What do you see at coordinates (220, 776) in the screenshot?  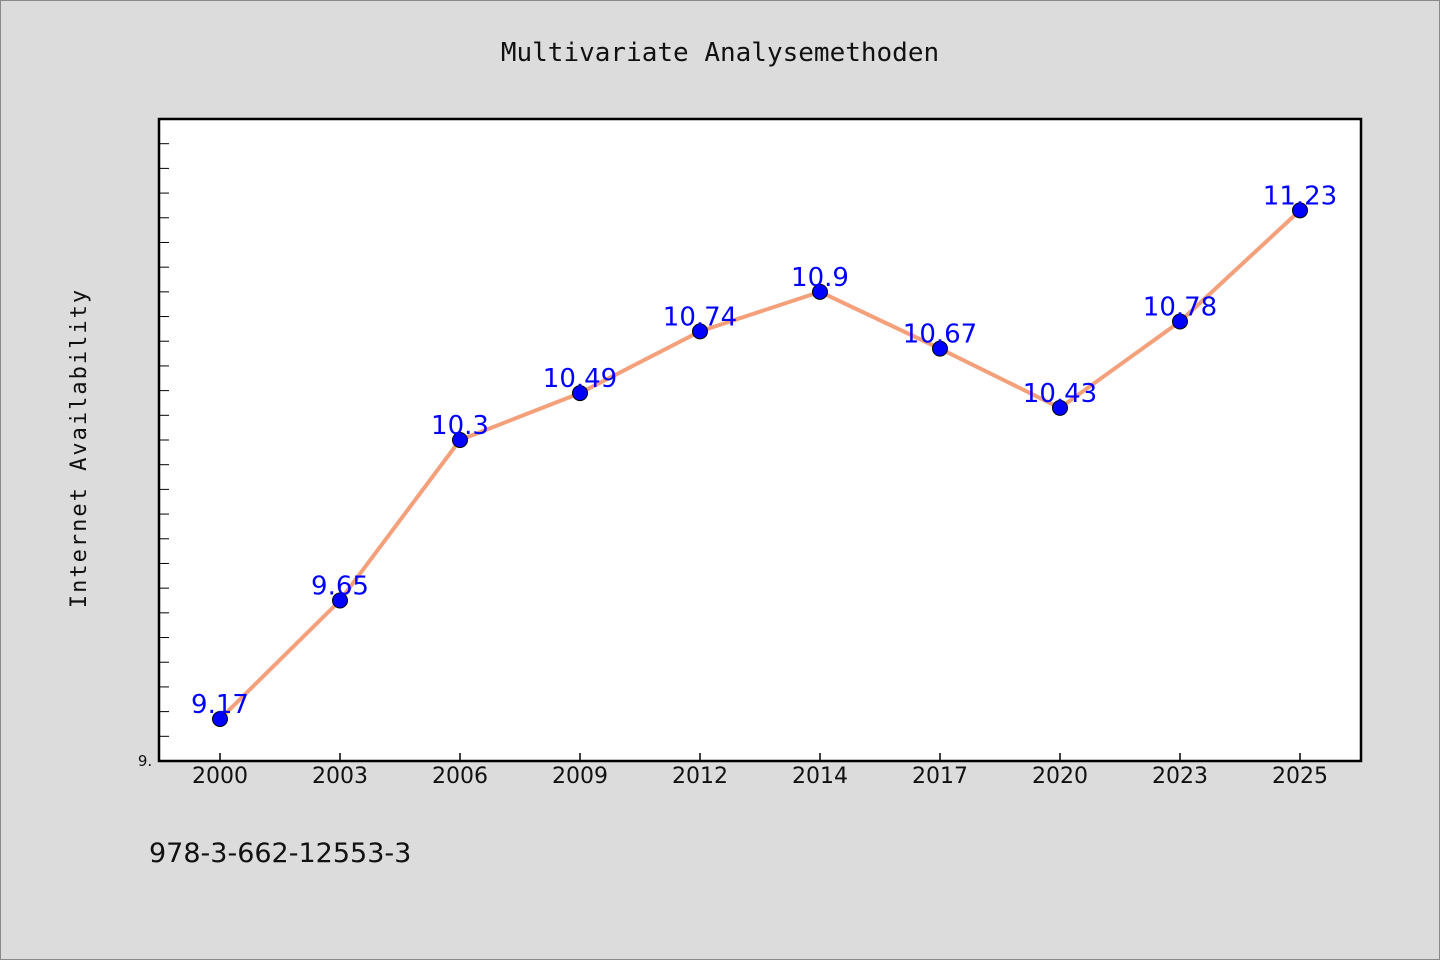 I see `x-tick-label: 2000` at bounding box center [220, 776].